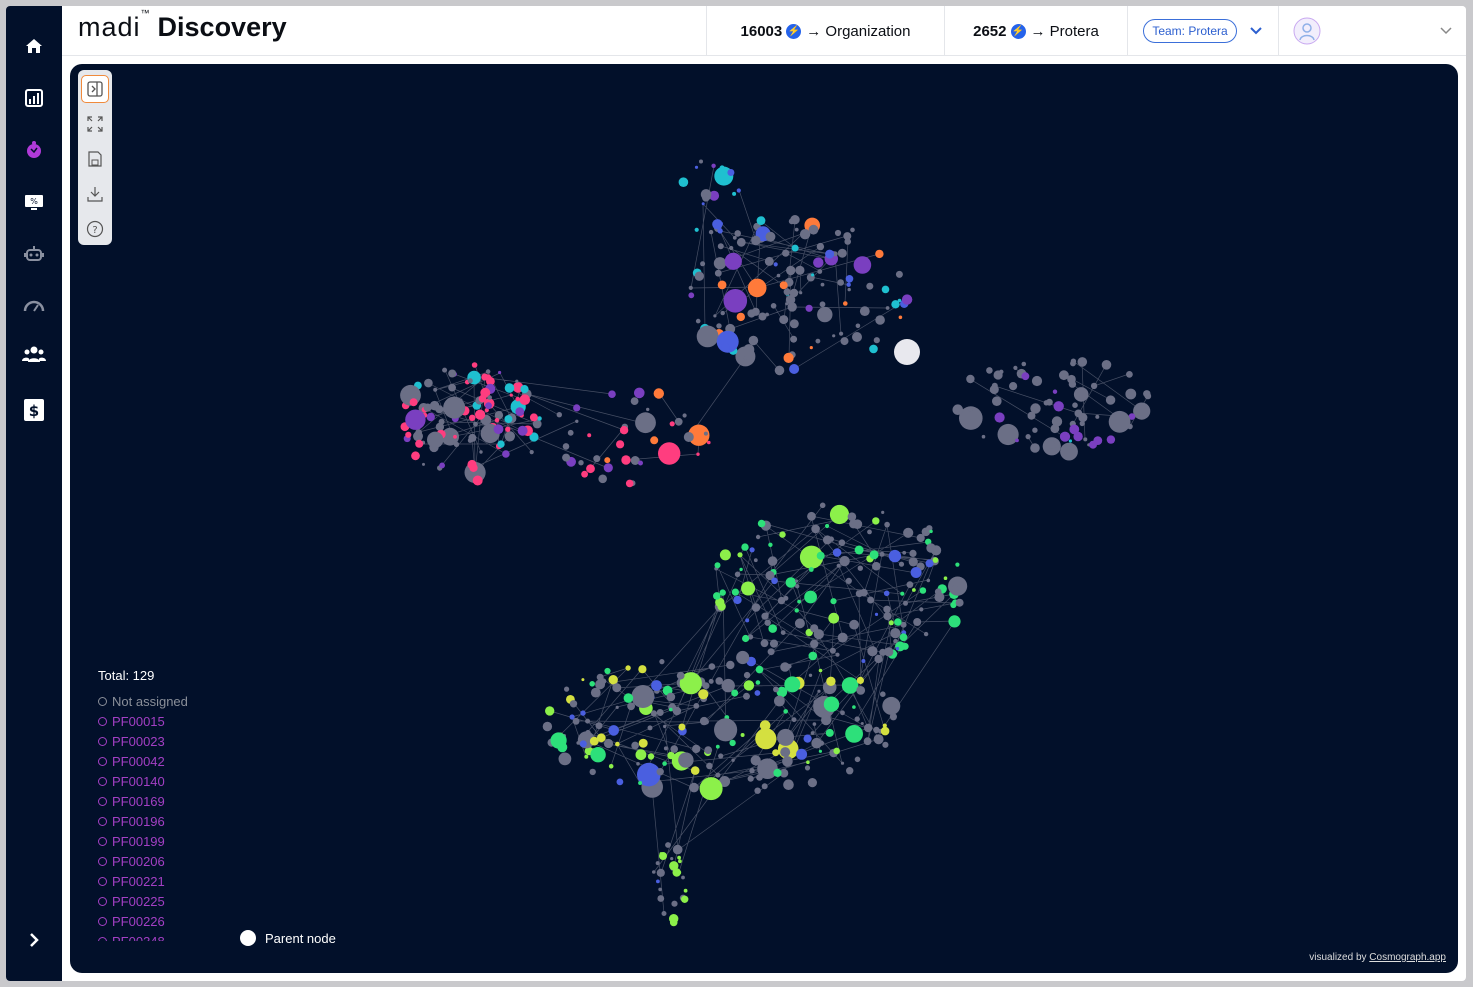  What do you see at coordinates (34, 306) in the screenshot?
I see `sidebar-item-gauge` at bounding box center [34, 306].